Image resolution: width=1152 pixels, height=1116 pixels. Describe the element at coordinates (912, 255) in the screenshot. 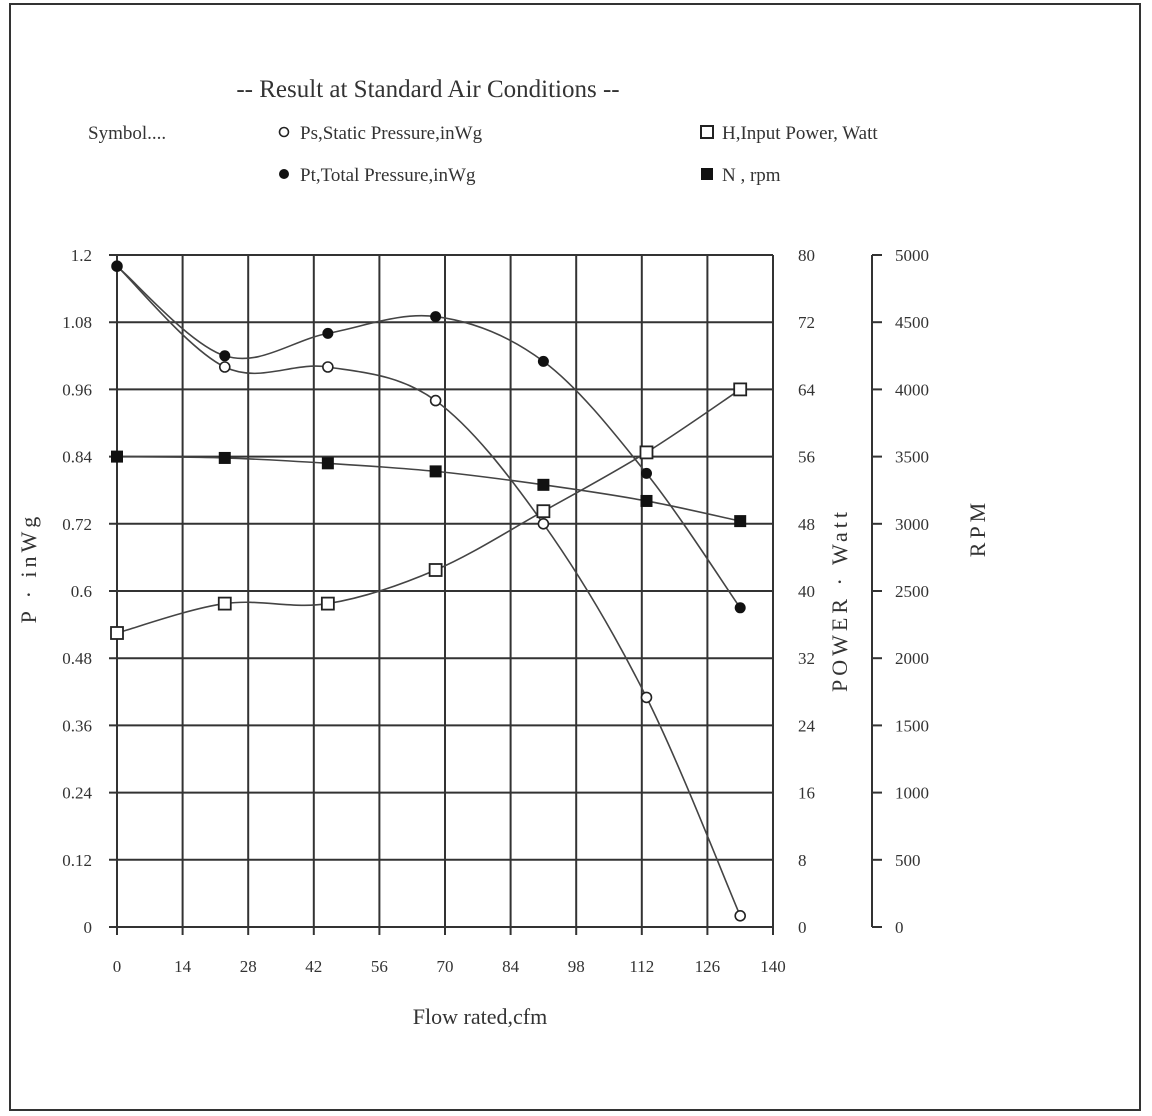

I see `y-rpm-tick-label: 5000` at that location.